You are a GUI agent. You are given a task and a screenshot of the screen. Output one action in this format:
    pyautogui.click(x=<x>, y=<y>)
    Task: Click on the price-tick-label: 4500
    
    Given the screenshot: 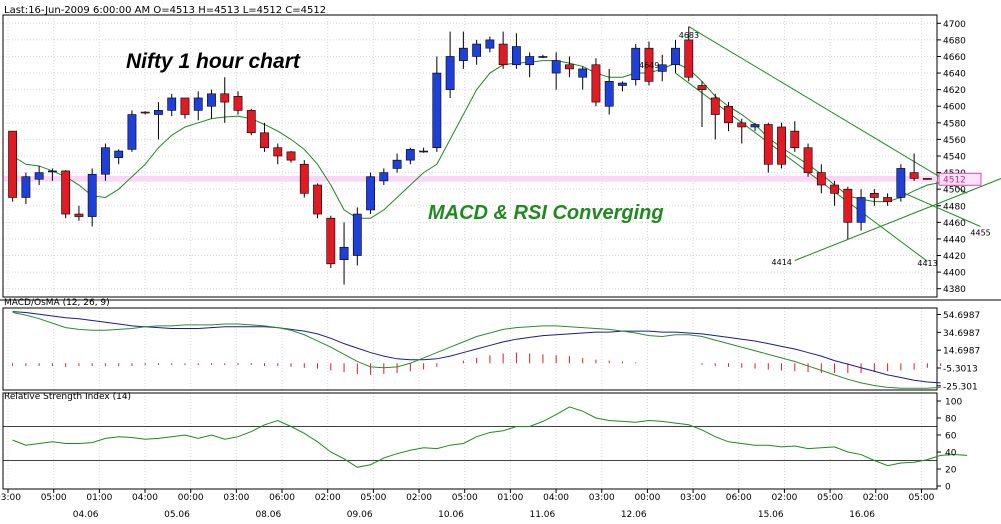 What is the action you would take?
    pyautogui.click(x=954, y=191)
    